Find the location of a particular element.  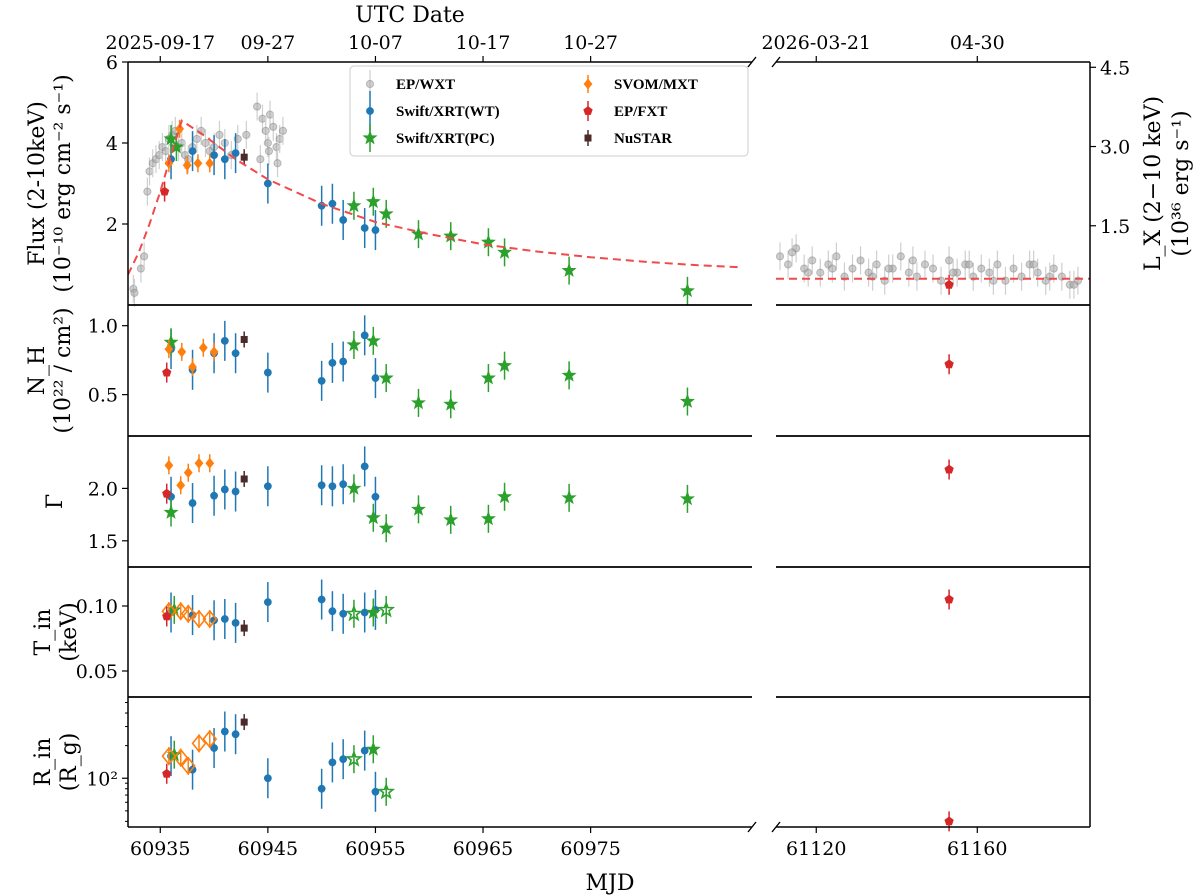

panel-tin-point-swift-xrt-pc- is located at coordinates (354, 613).